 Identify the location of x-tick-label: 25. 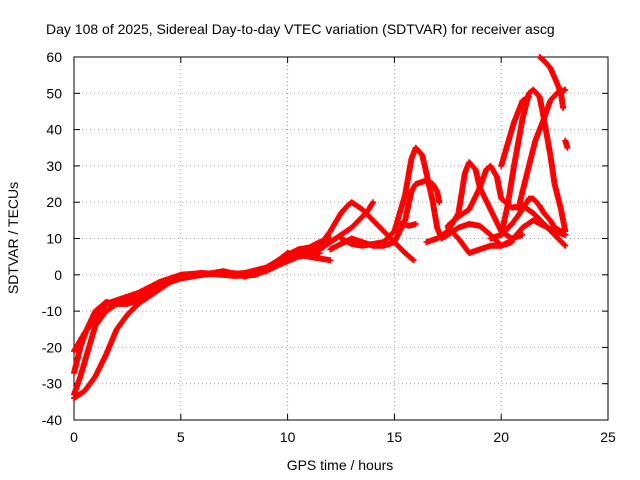
(608, 437).